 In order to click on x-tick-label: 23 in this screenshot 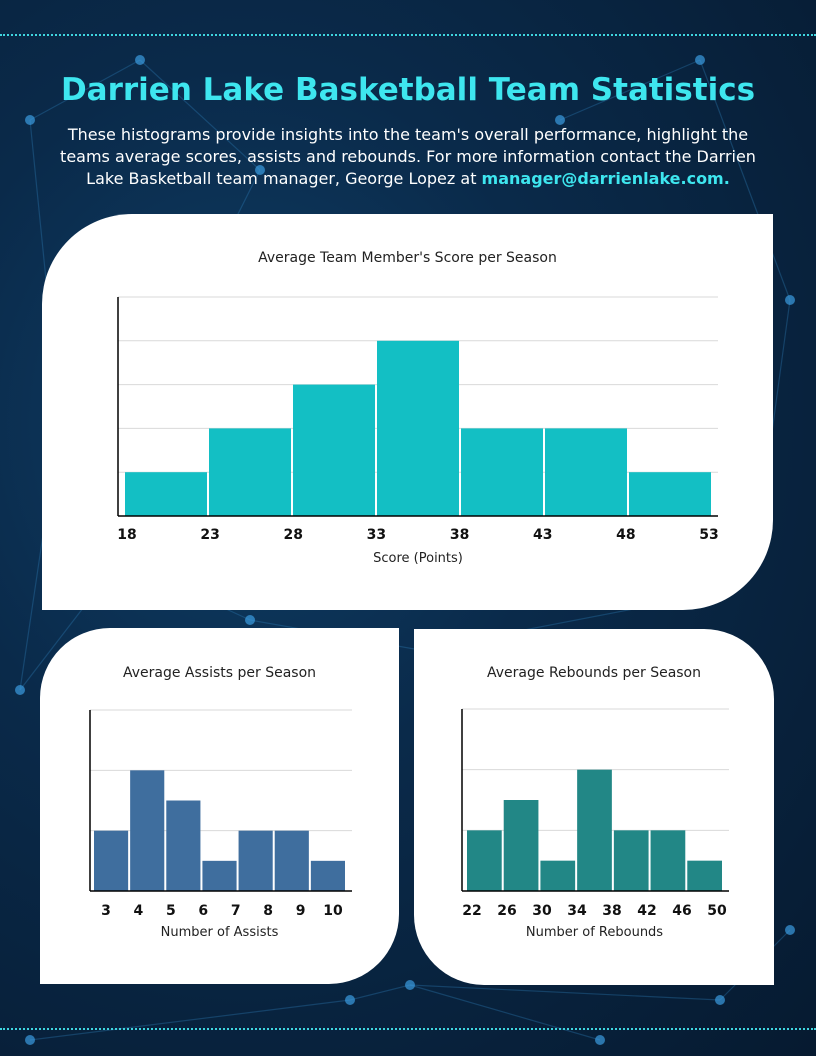, I will do `click(209, 535)`.